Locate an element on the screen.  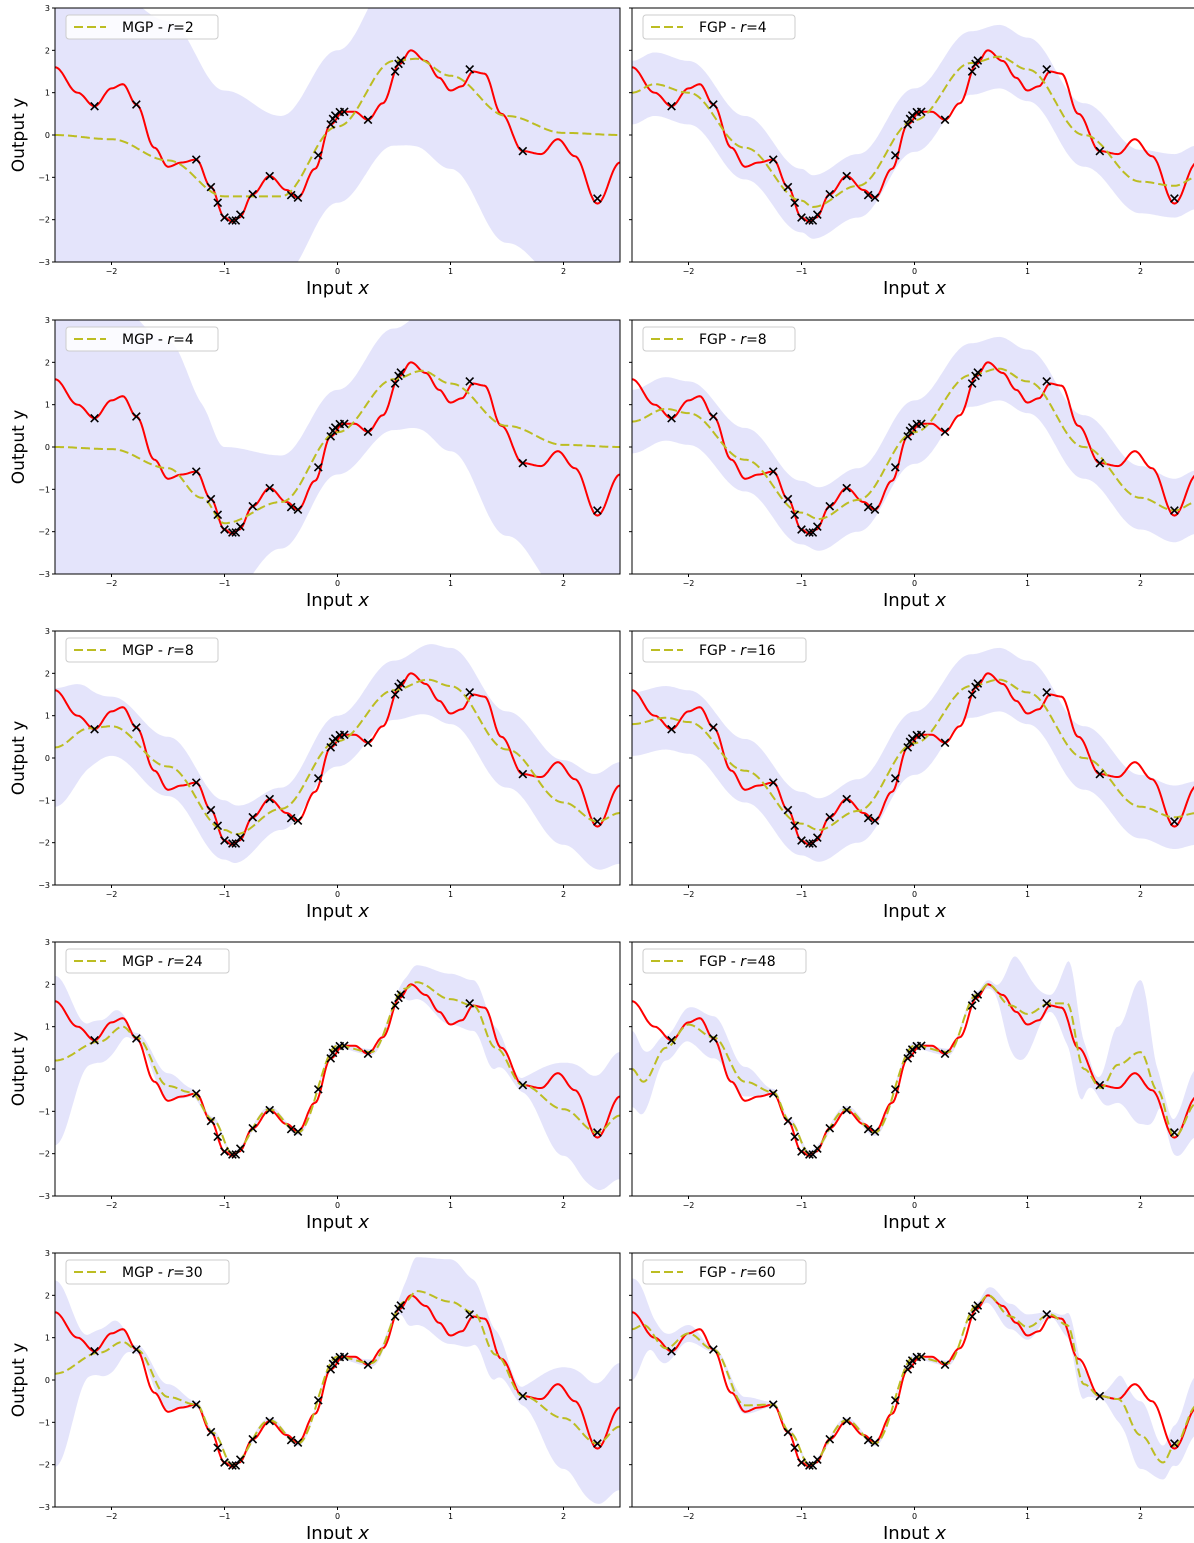
legend-label: FGP - r=4 is located at coordinates (733, 28).